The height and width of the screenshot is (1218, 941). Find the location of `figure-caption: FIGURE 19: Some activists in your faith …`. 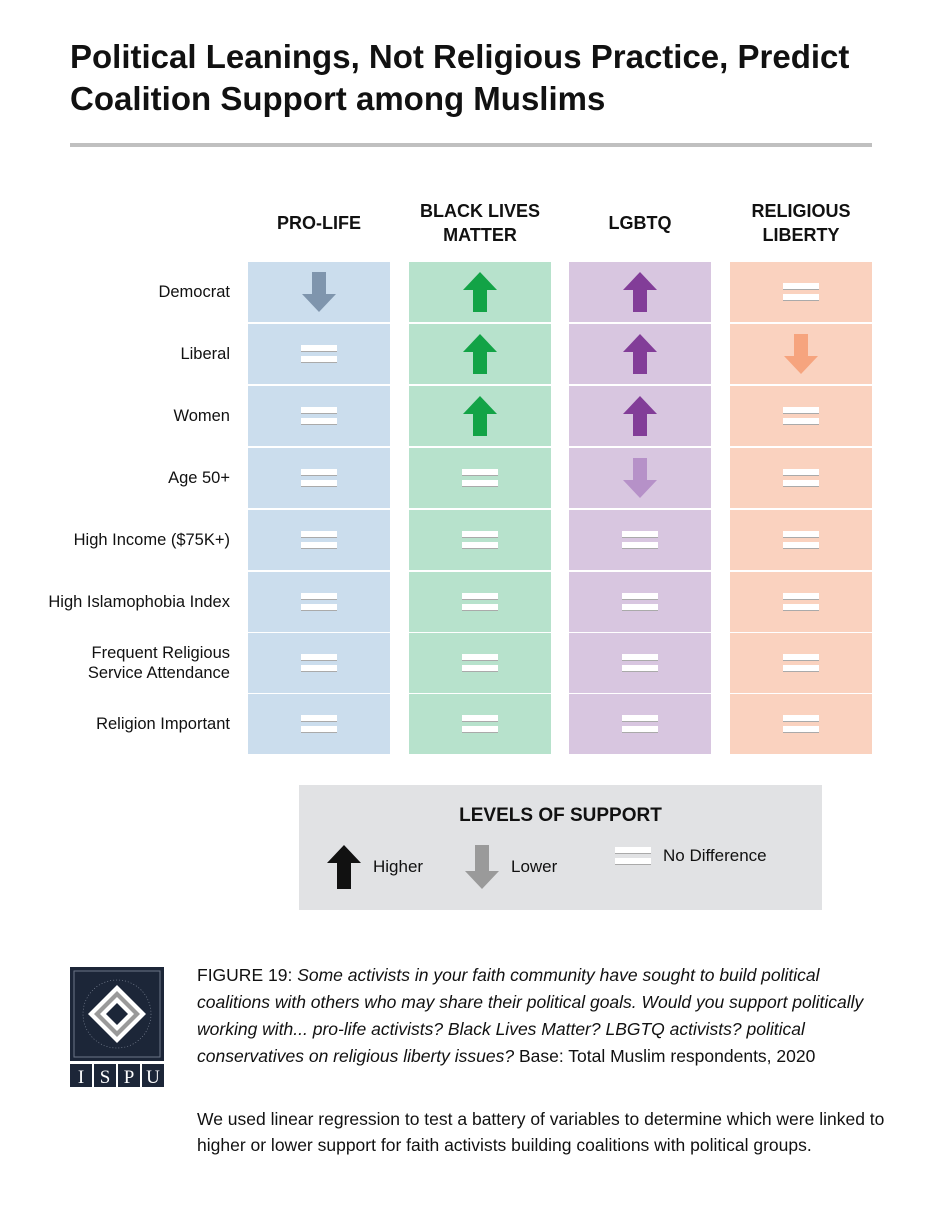

figure-caption: FIGURE 19: Some activists in your faith … is located at coordinates (530, 1015).